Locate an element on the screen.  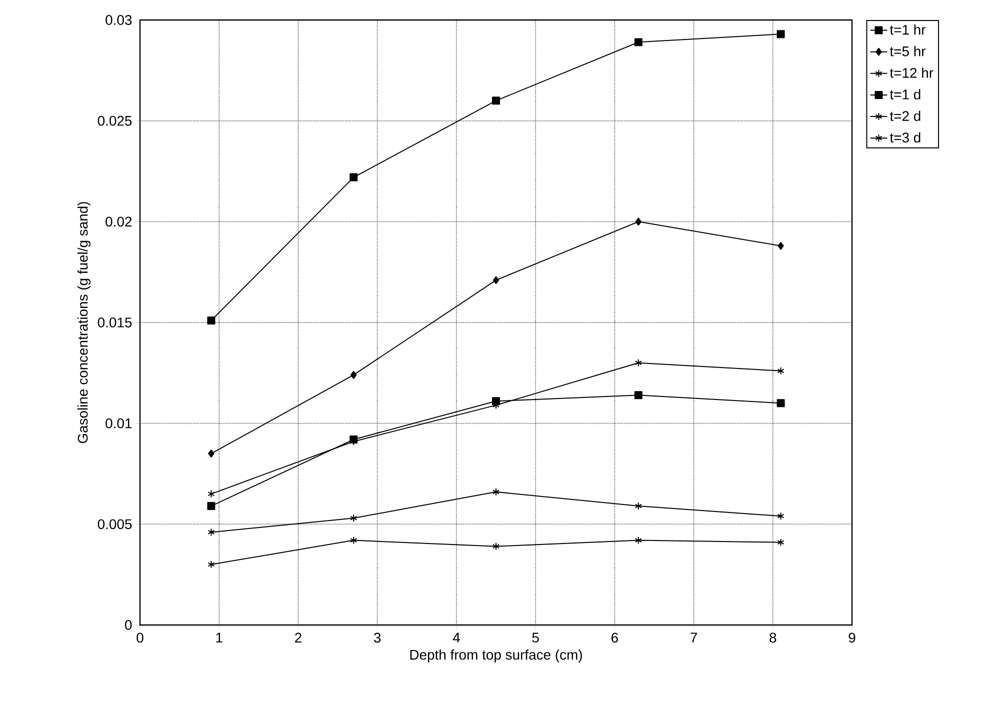
legend-label: t=3 d is located at coordinates (905, 137).